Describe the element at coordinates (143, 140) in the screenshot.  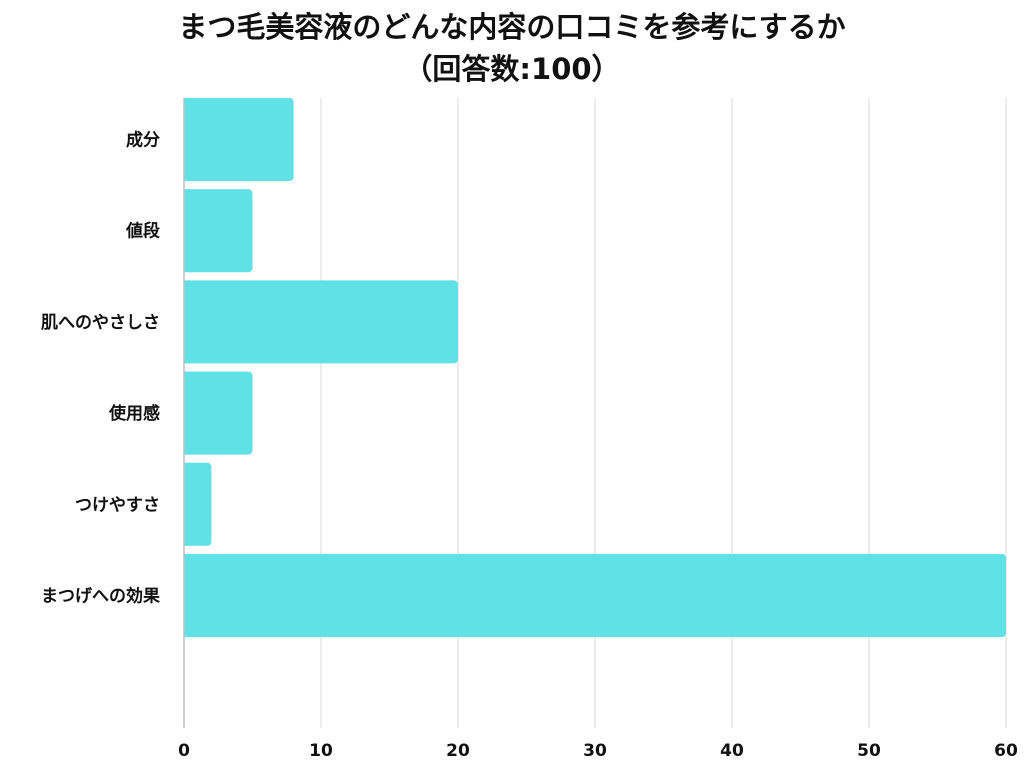
I see `category-label: 成分` at that location.